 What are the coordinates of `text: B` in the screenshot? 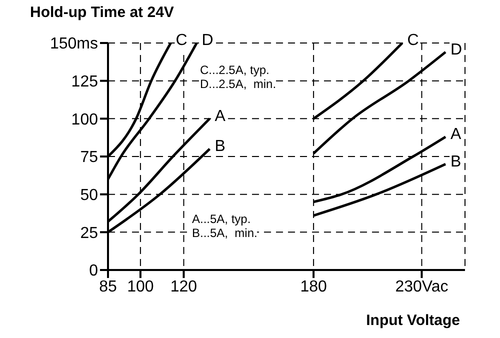 It's located at (220, 147).